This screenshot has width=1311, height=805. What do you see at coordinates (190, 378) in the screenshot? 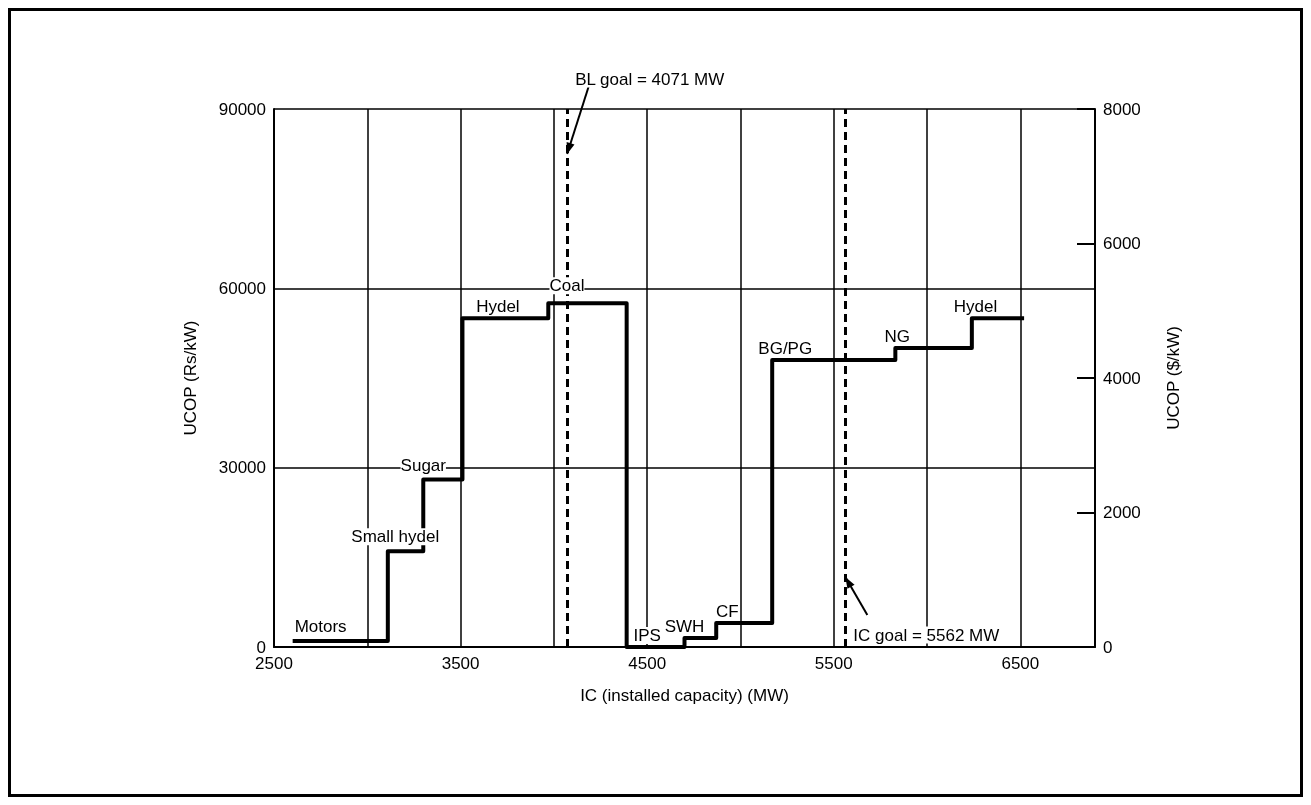
I see `y-axis-title: UCOP (Rs/kW)` at bounding box center [190, 378].